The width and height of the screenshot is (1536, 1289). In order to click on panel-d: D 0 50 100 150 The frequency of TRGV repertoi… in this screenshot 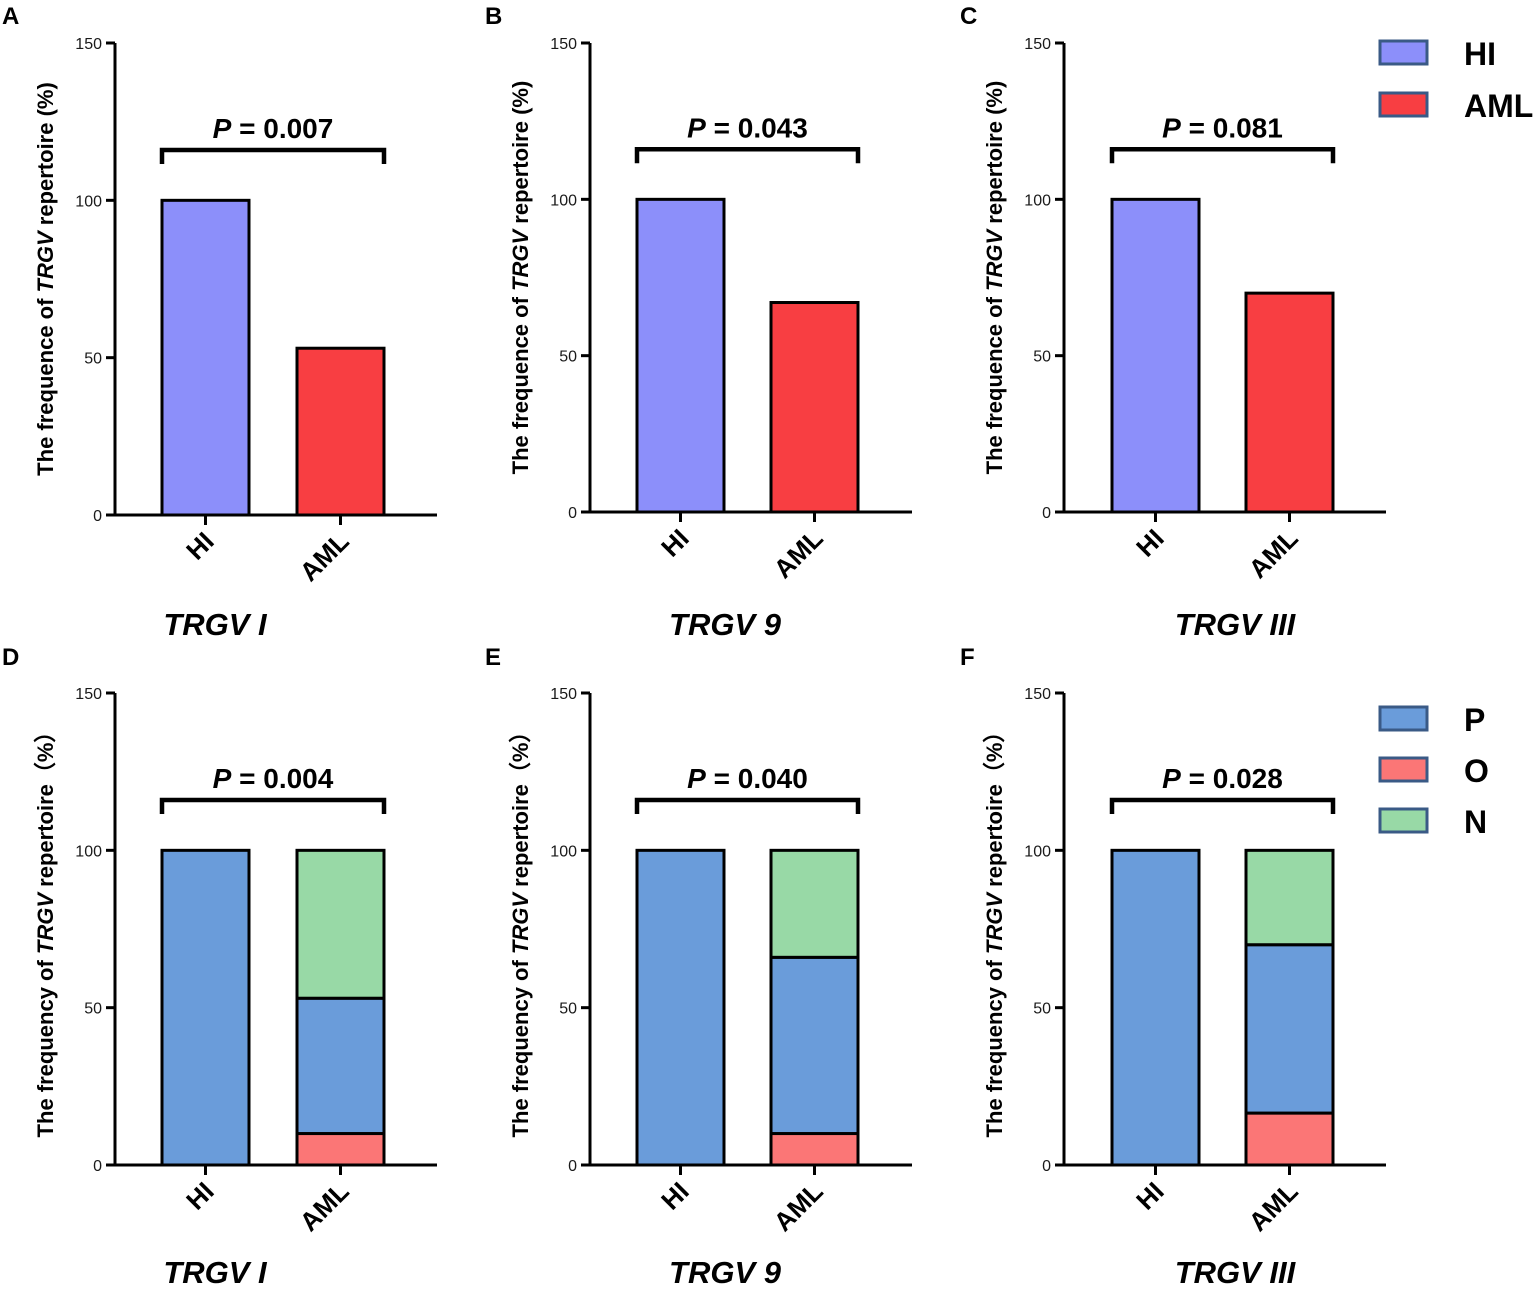, I will do `click(219, 966)`.